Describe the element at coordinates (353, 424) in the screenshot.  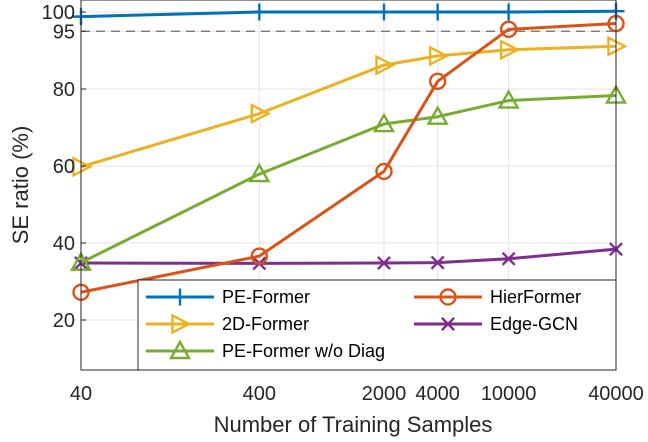
I see `x-axis-label: Number of Training Samples` at that location.